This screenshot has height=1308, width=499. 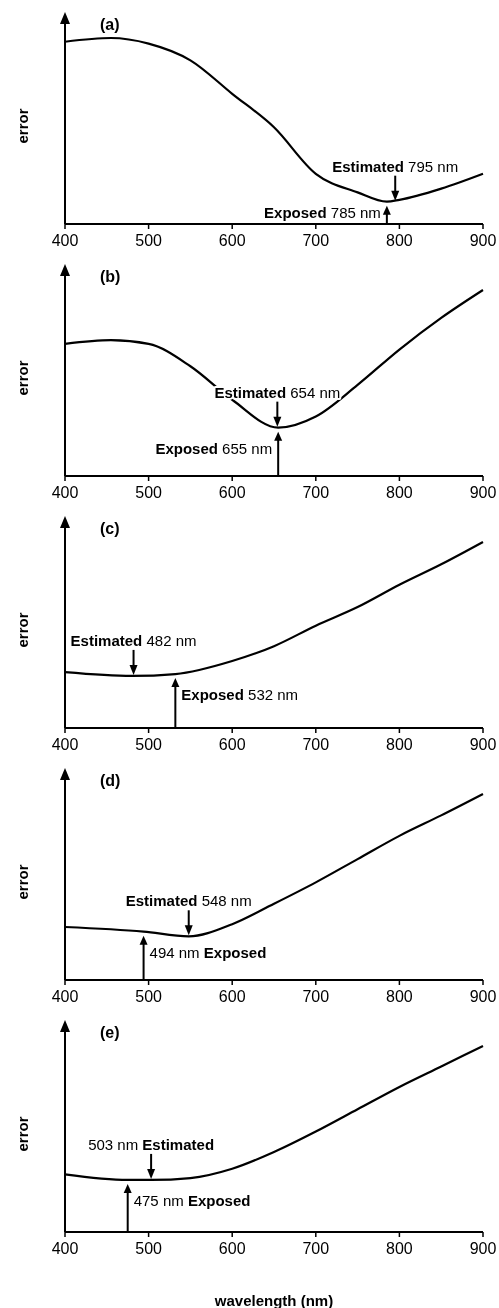 I want to click on annotation: Estimated 548 nm, so click(x=188, y=901).